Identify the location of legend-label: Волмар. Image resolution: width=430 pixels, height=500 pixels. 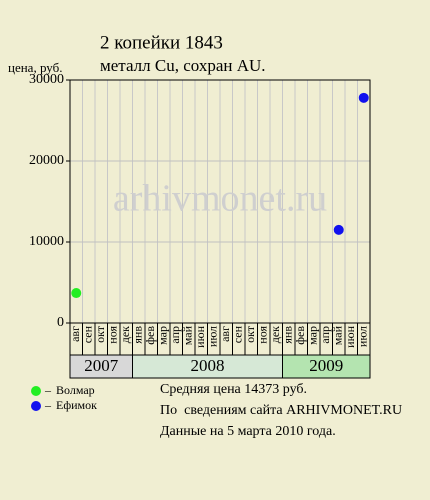
(75, 390).